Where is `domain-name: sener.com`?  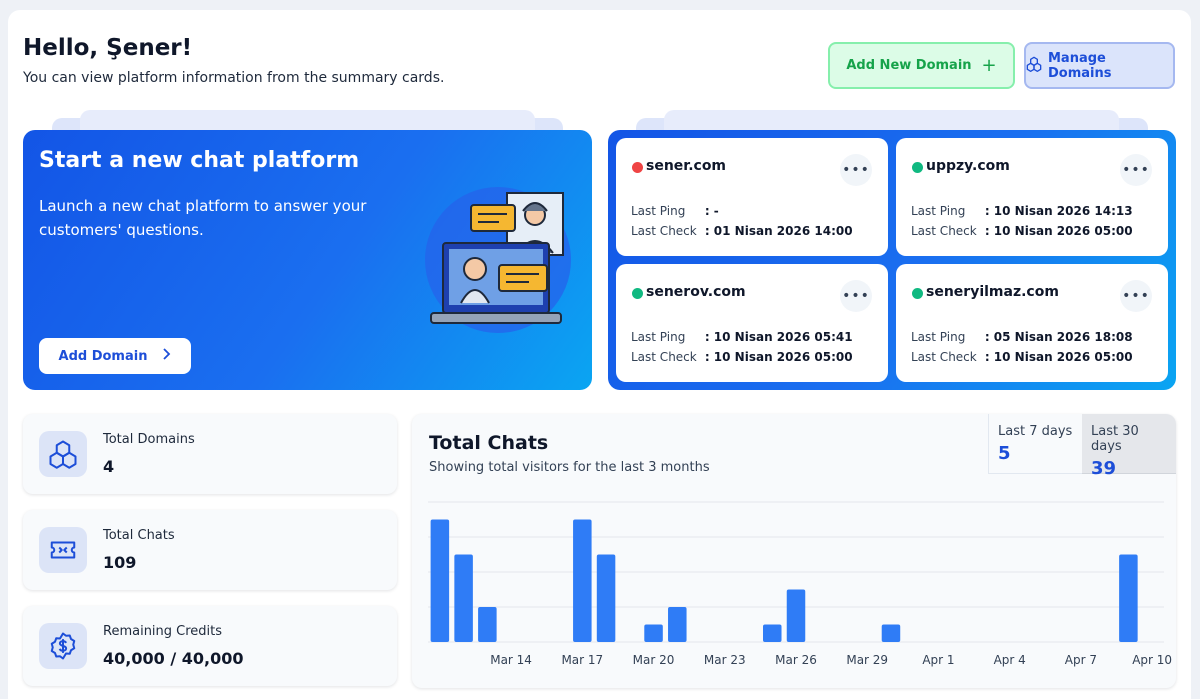
domain-name: sener.com is located at coordinates (686, 166).